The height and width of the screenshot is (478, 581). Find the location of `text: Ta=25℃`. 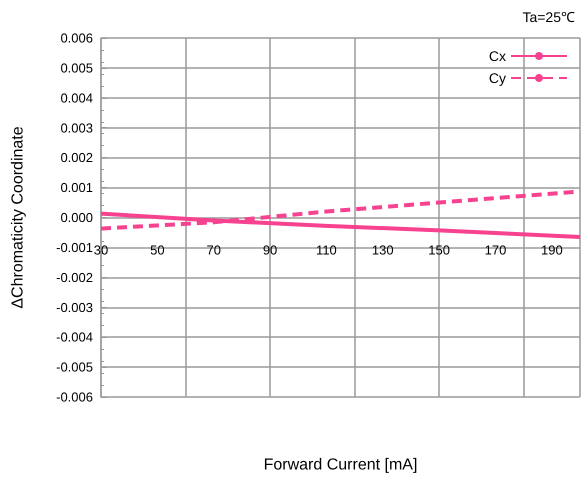

text: Ta=25℃ is located at coordinates (549, 17).